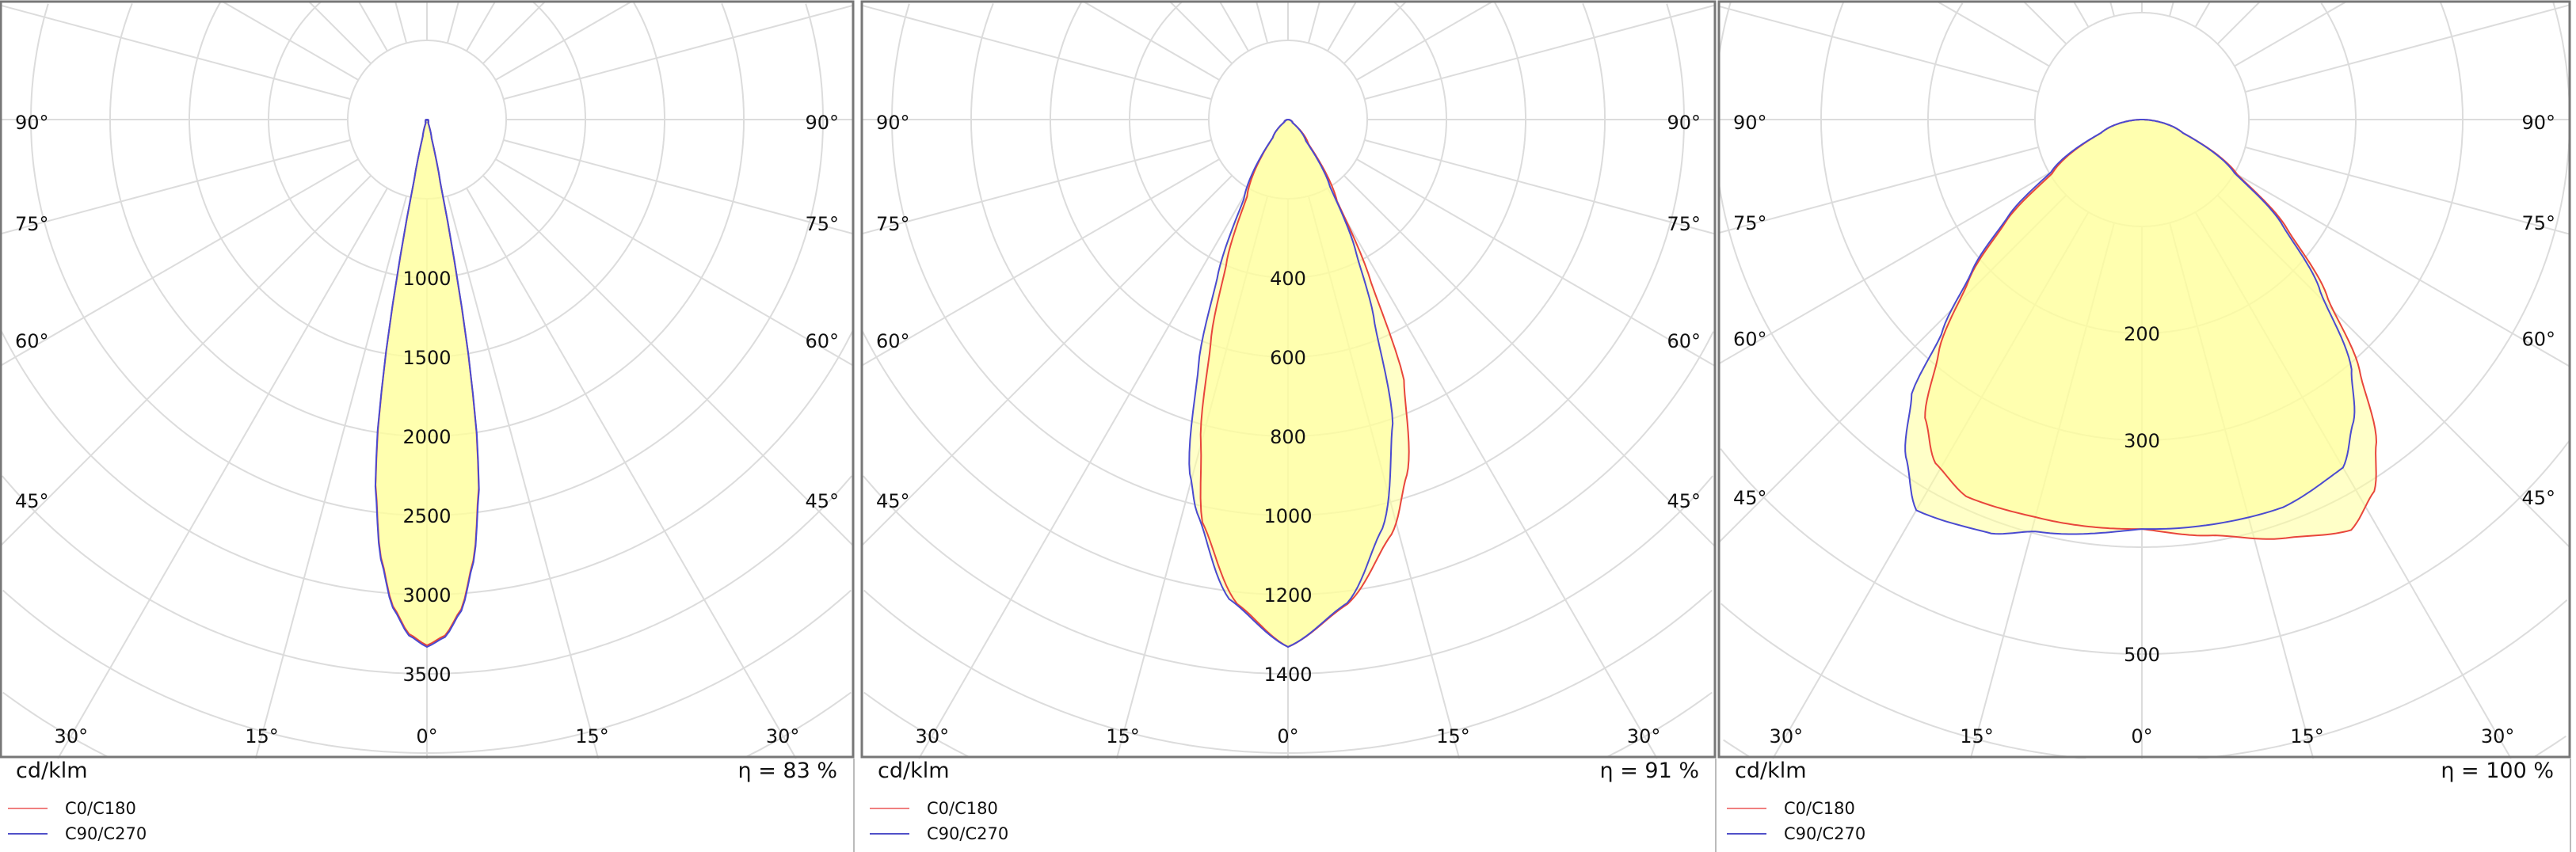 This screenshot has height=852, width=2576. What do you see at coordinates (1287, 675) in the screenshot?
I see `ring-label: 1400` at bounding box center [1287, 675].